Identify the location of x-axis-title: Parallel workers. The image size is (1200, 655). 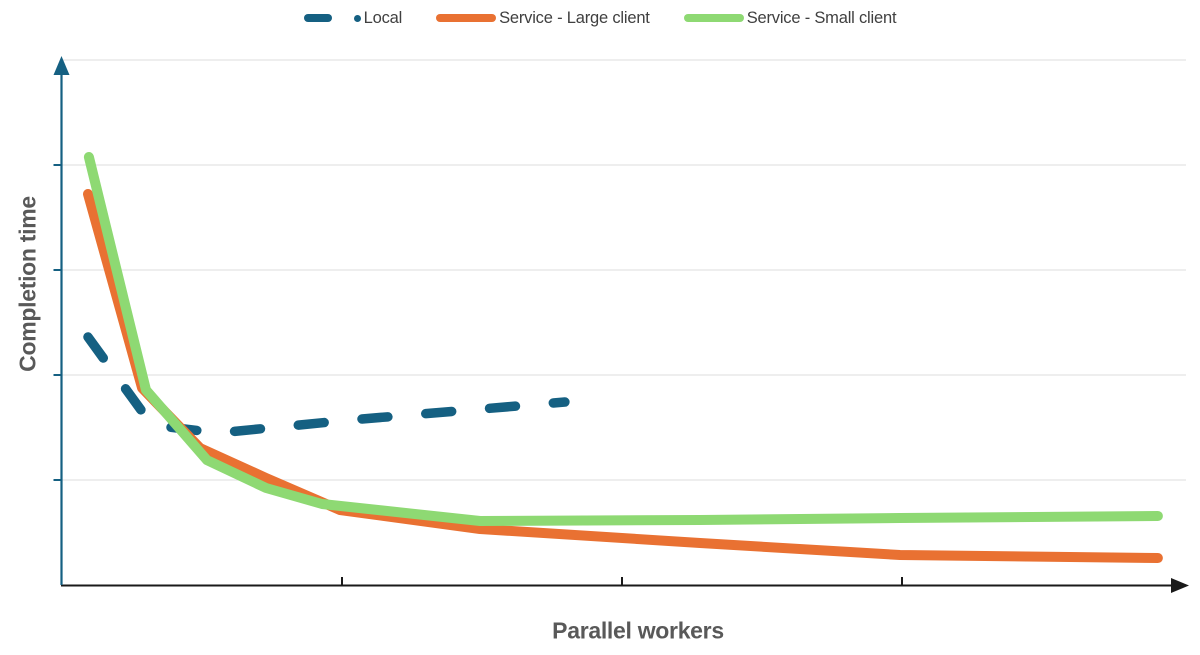
(638, 630).